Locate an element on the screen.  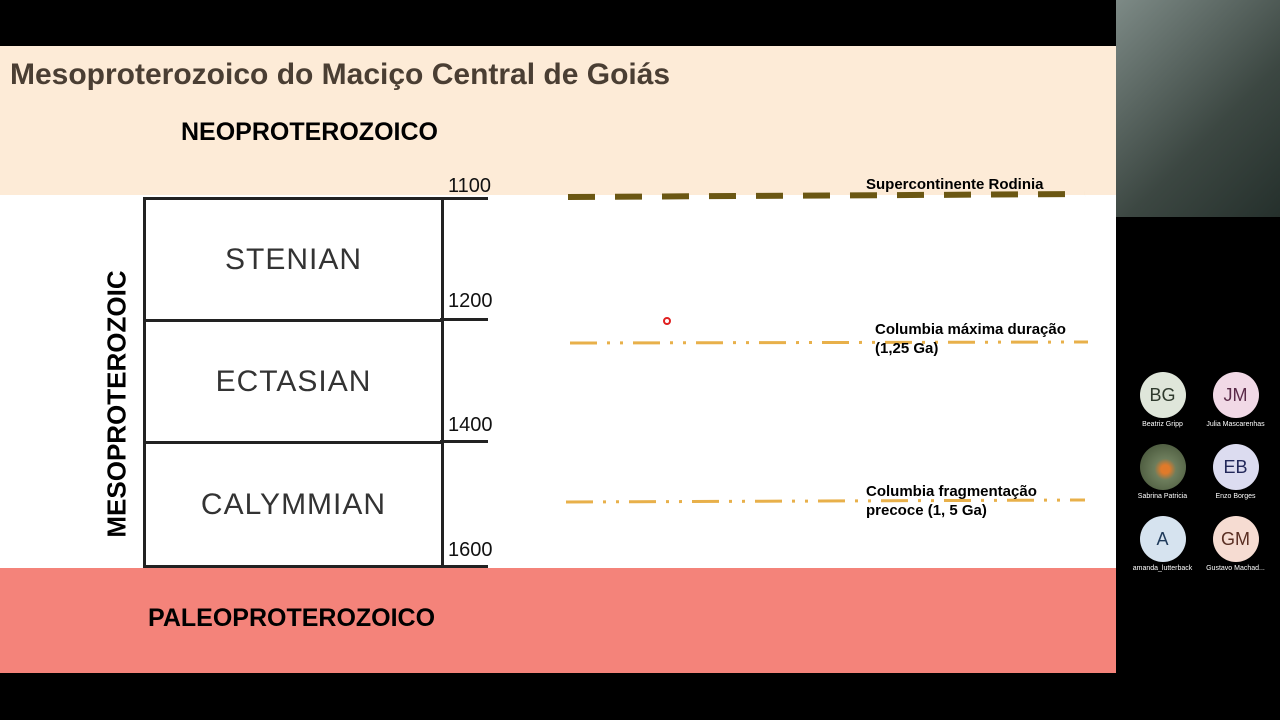
rodinia-line is located at coordinates (826, 195).